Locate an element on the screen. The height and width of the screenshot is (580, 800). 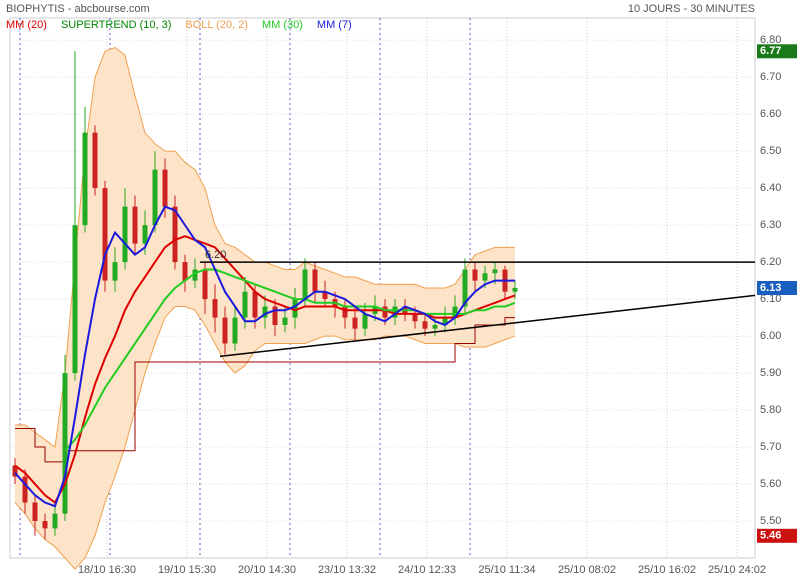
legend-entry: MM (30) is located at coordinates (282, 25).